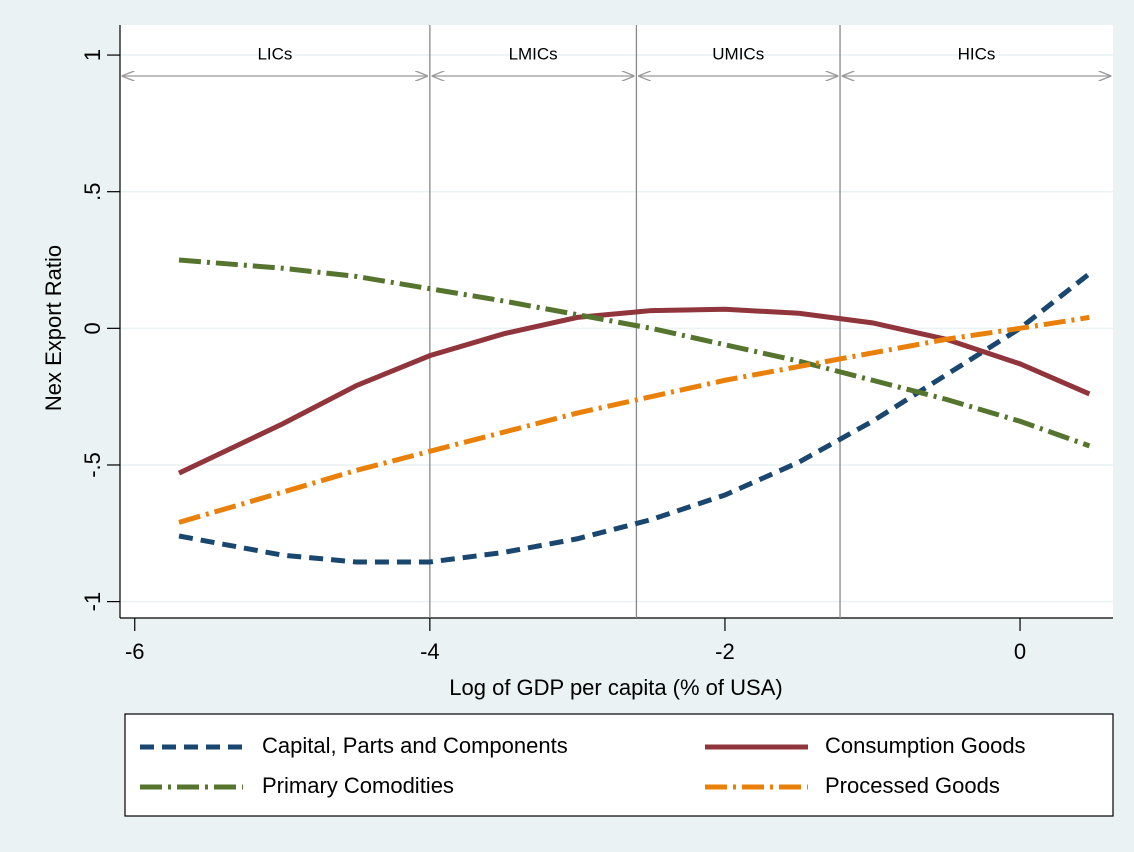 This screenshot has width=1134, height=852. I want to click on y-tick-label: -.5, so click(92, 465).